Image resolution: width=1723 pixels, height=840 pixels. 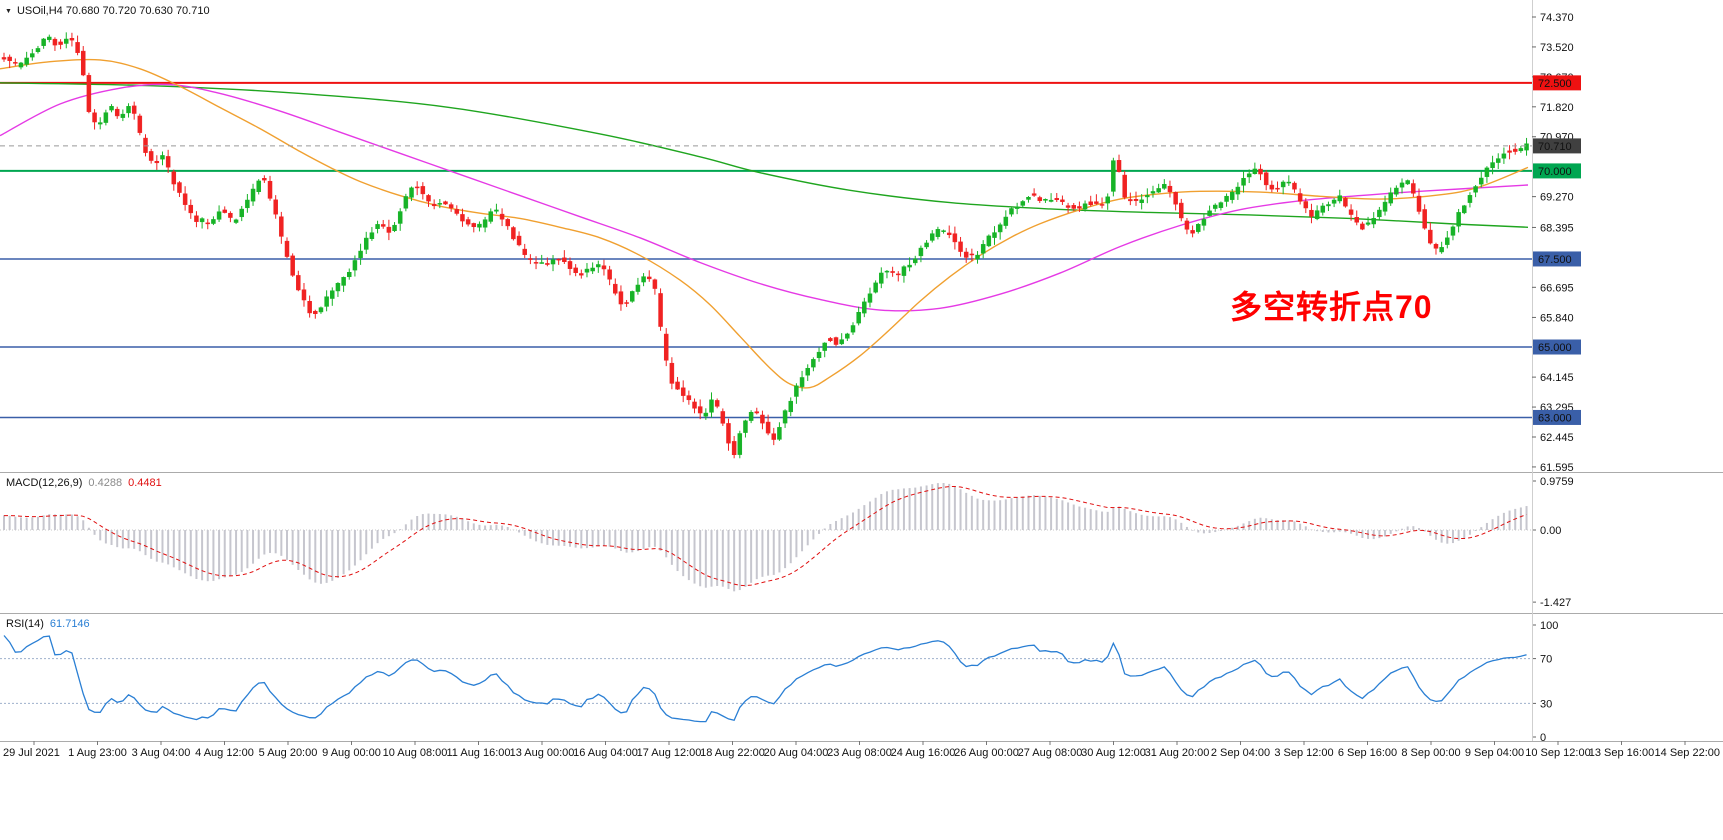 I want to click on svg-text: 6 Sep 16:00, so click(x=1367, y=753).